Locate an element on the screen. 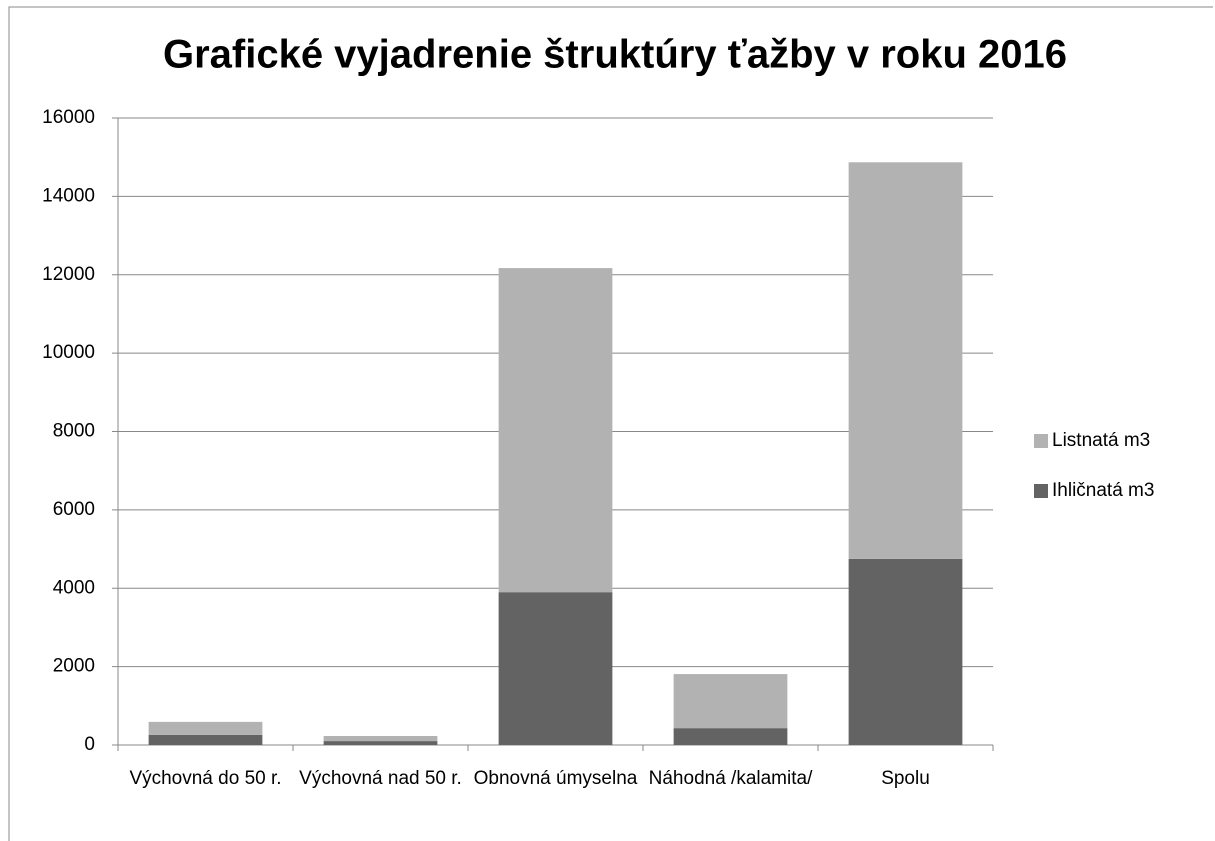 Image resolution: width=1215 pixels, height=841 pixels. y-tick-label: 6000 is located at coordinates (74, 509).